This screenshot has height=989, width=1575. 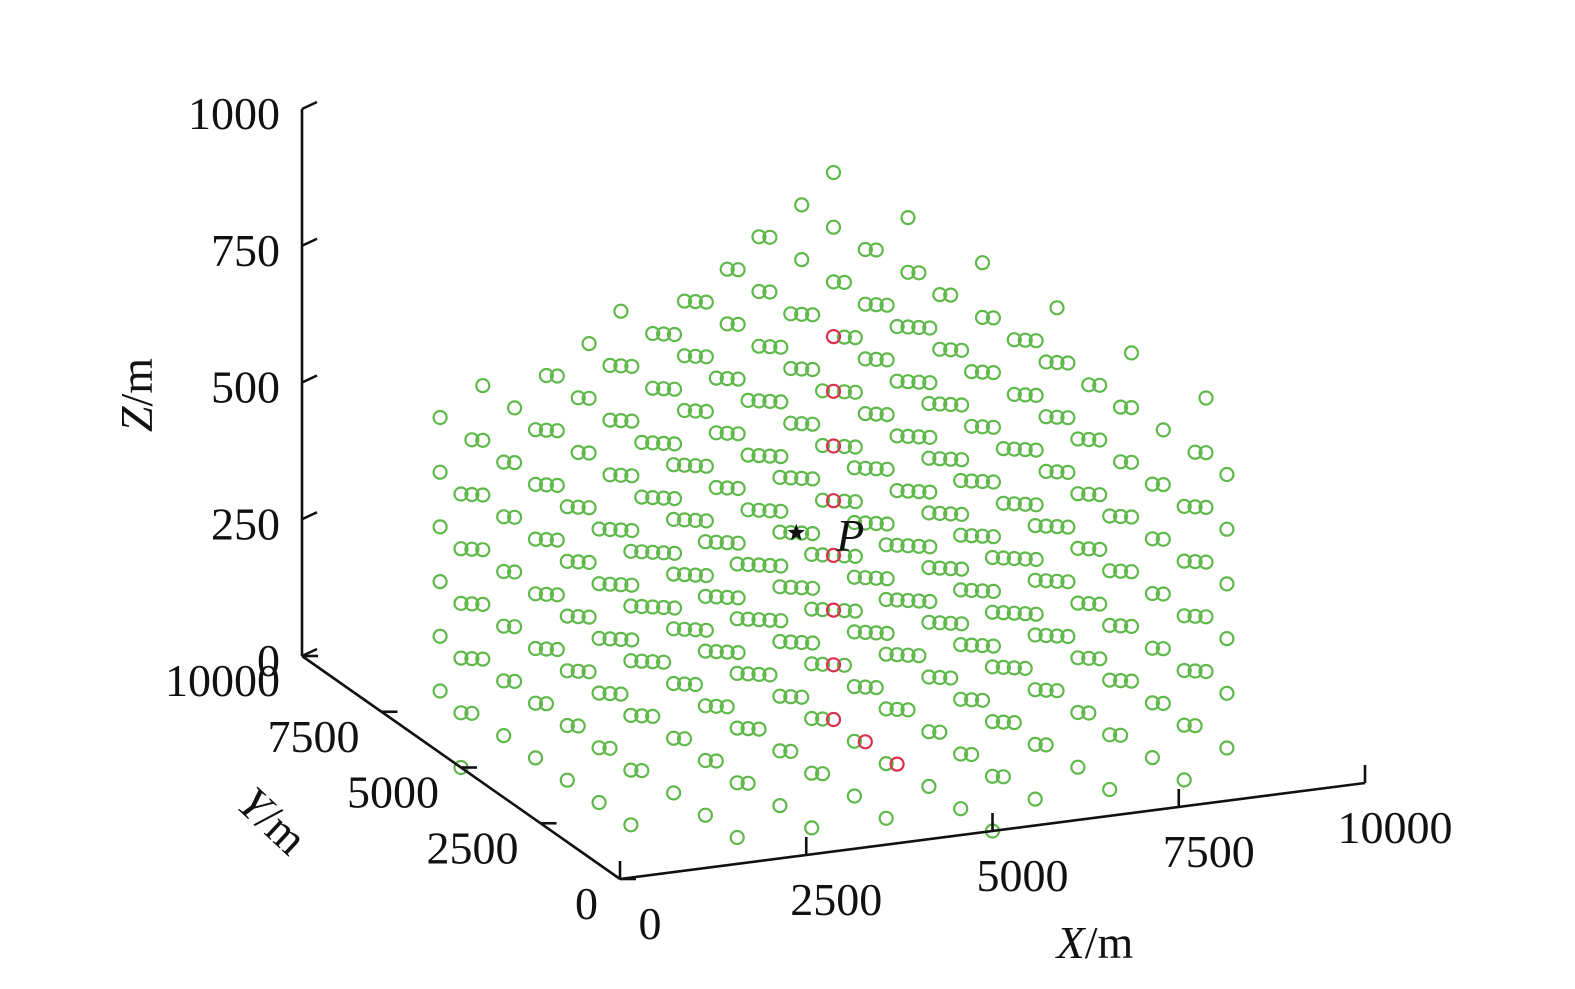 What do you see at coordinates (586, 903) in the screenshot?
I see `y-tick-label: 0` at bounding box center [586, 903].